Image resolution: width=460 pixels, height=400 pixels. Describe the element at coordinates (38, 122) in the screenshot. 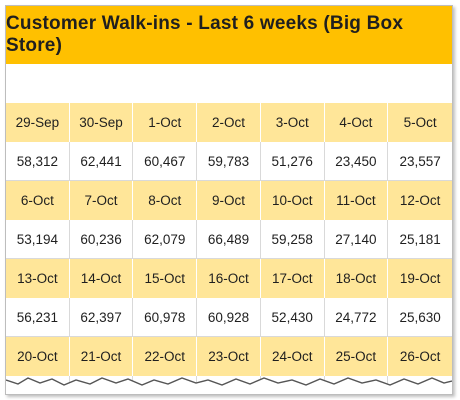

I see `date-cell: 29-Sep` at that location.